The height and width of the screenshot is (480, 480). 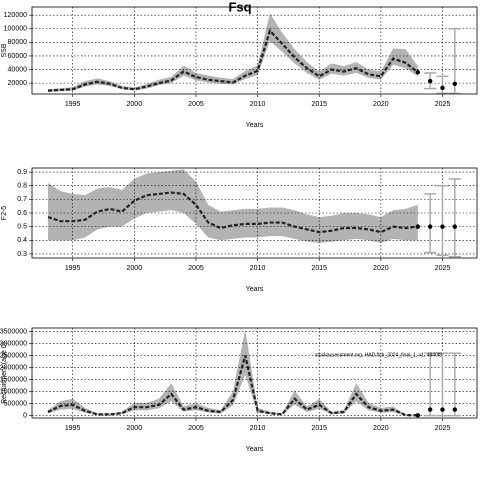 What do you see at coordinates (15, 29) in the screenshot?
I see `y-tick-label: 100000` at bounding box center [15, 29].